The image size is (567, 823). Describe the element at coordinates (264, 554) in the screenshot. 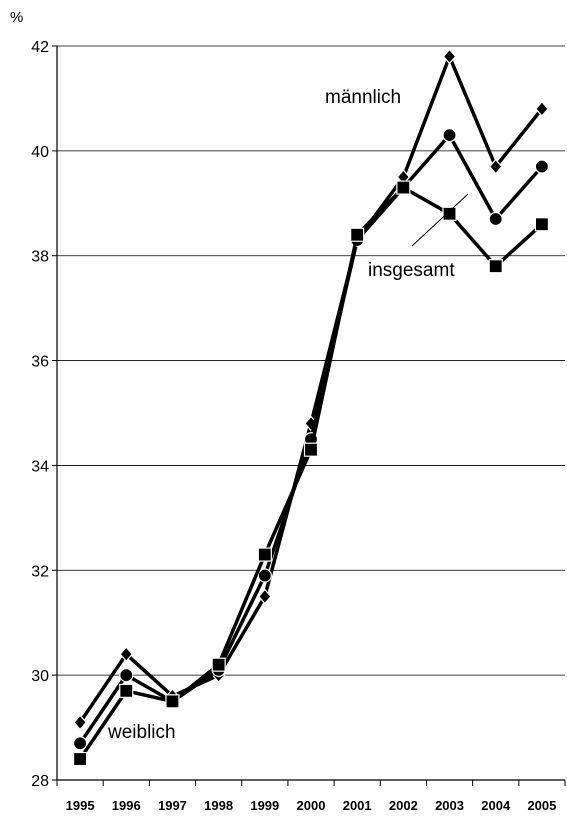

I see `point-insgesamt-1999` at that location.